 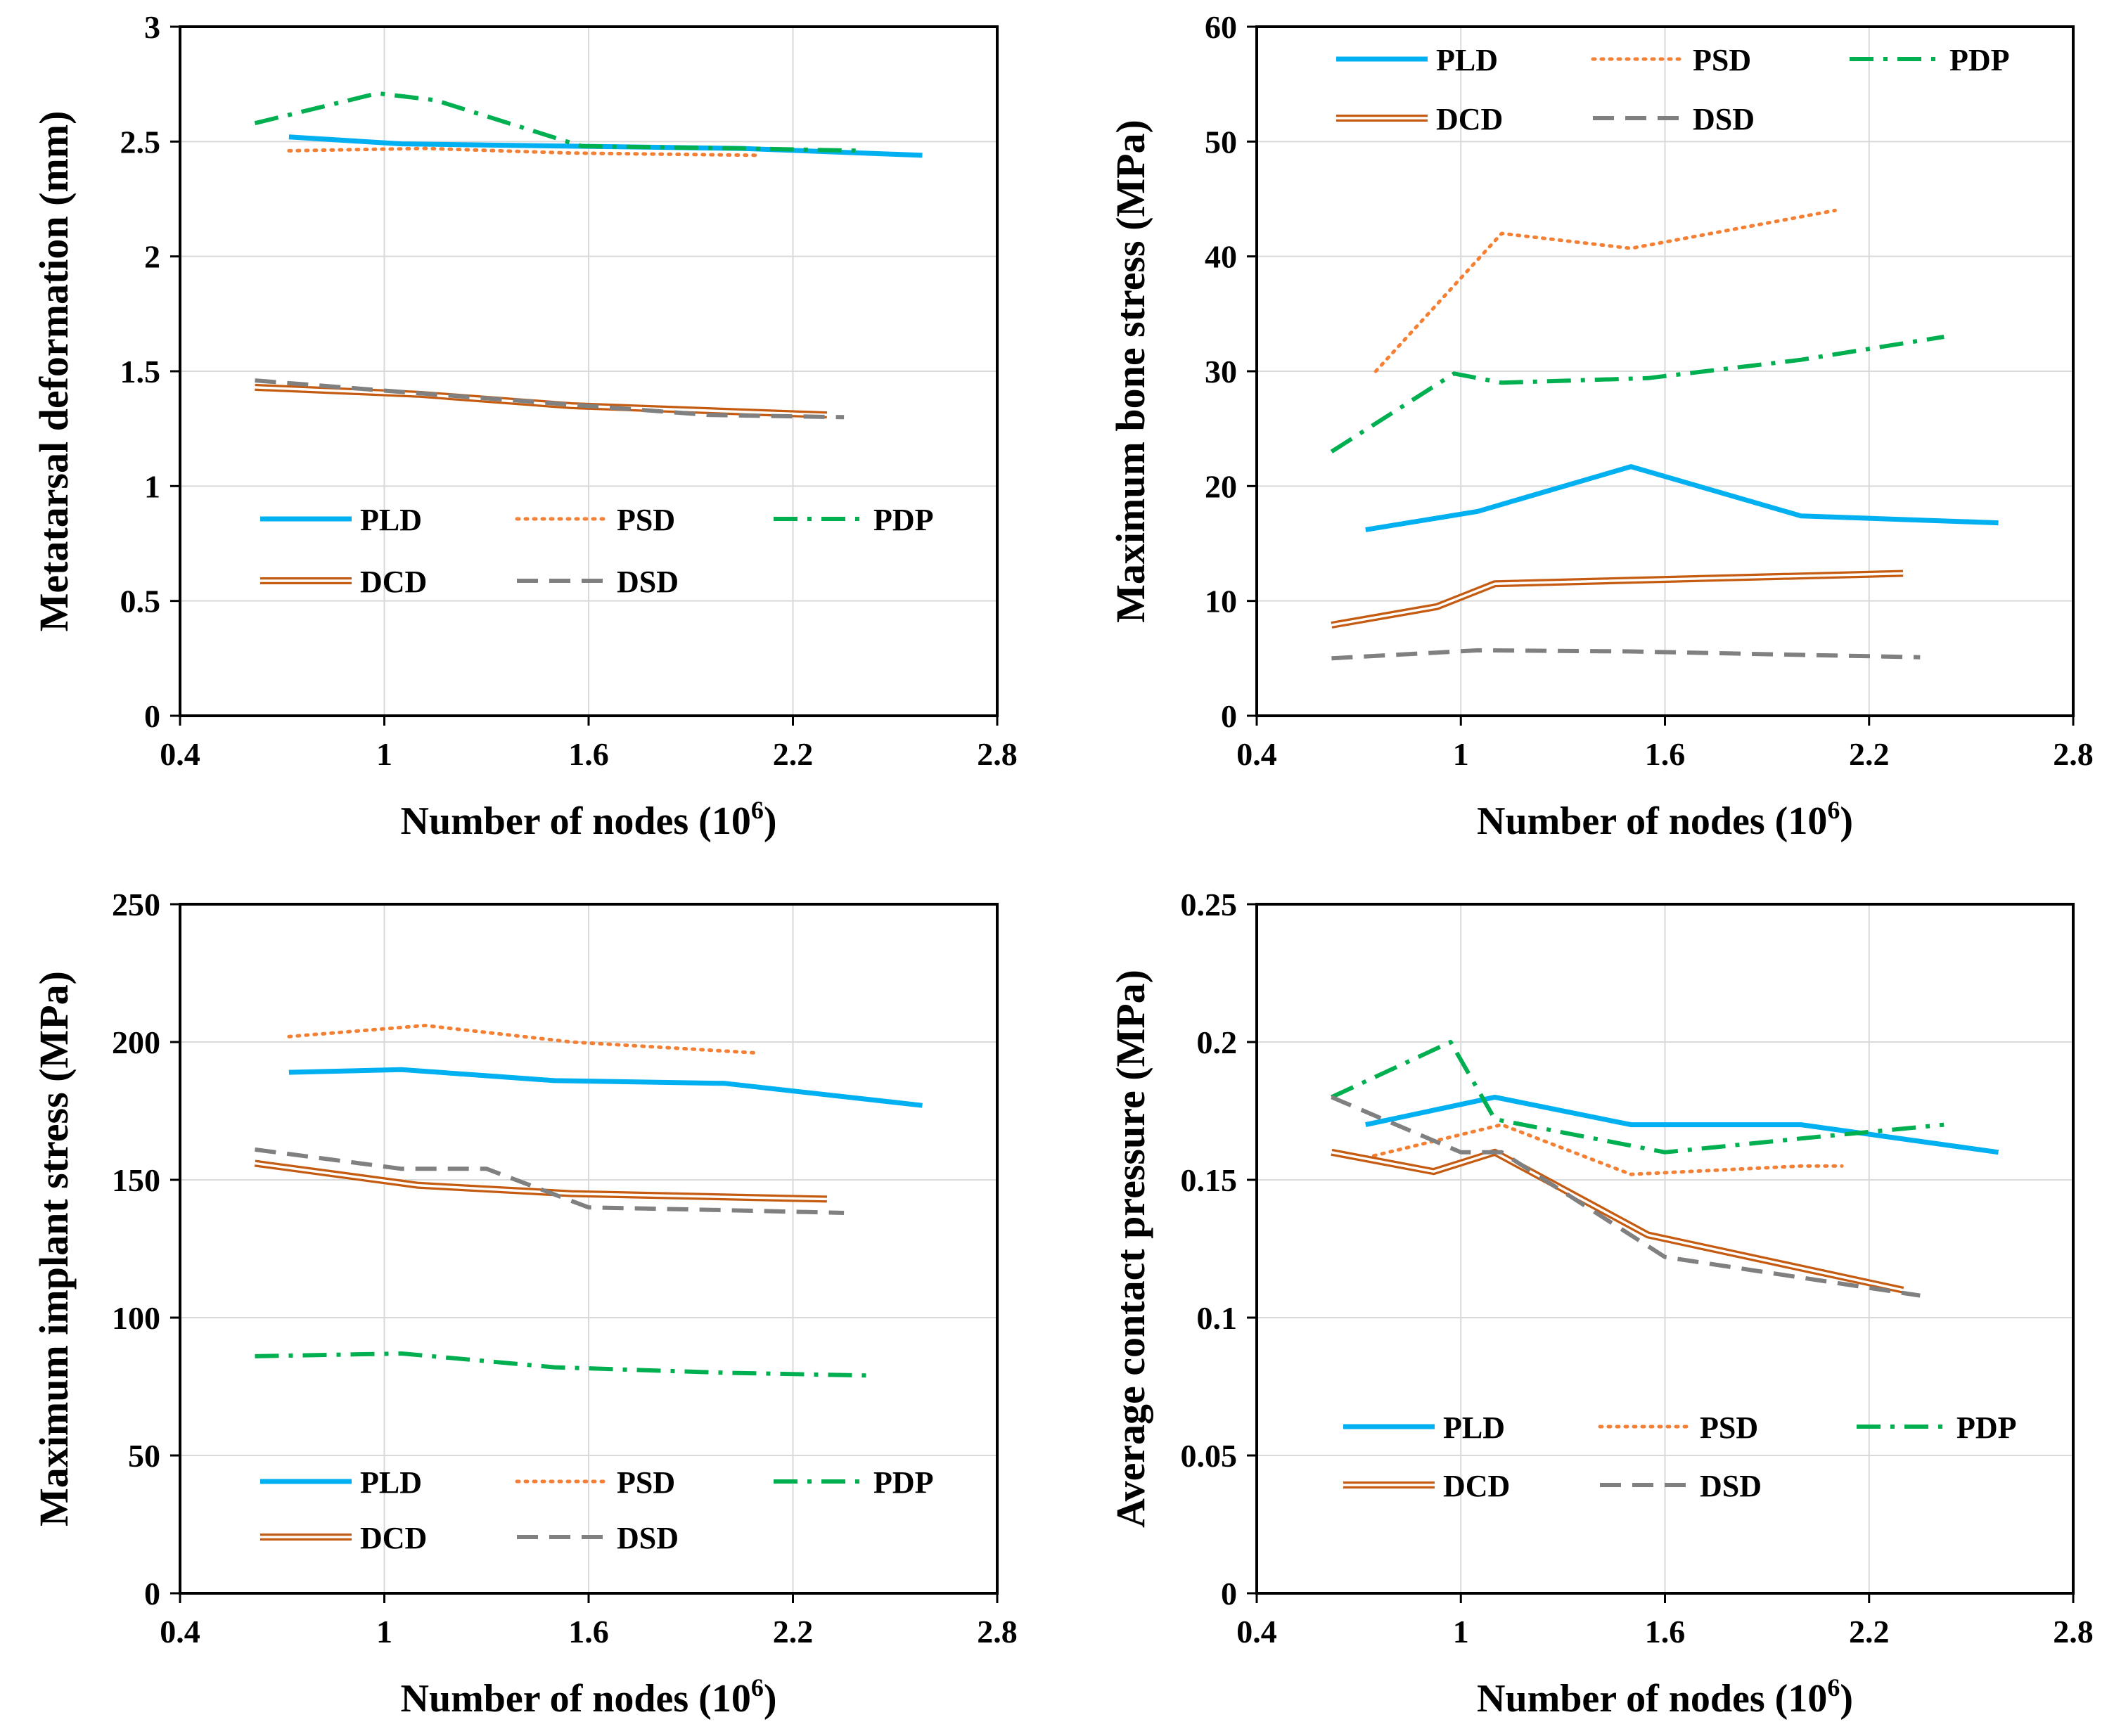 What do you see at coordinates (136, 904) in the screenshot?
I see `y-tick-label: 250` at bounding box center [136, 904].